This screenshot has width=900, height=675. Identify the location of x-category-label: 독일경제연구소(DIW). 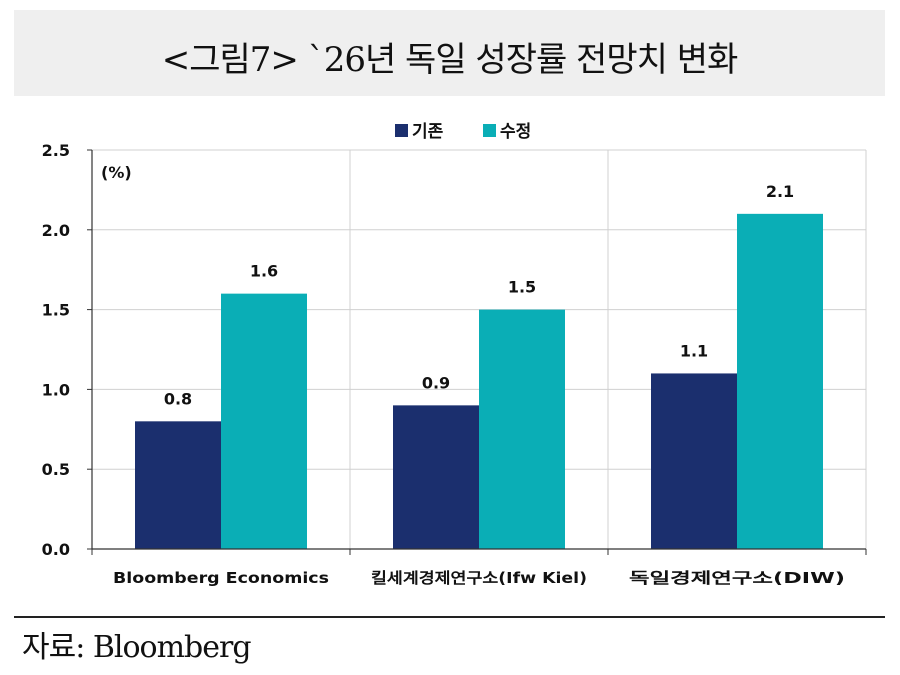
(737, 578).